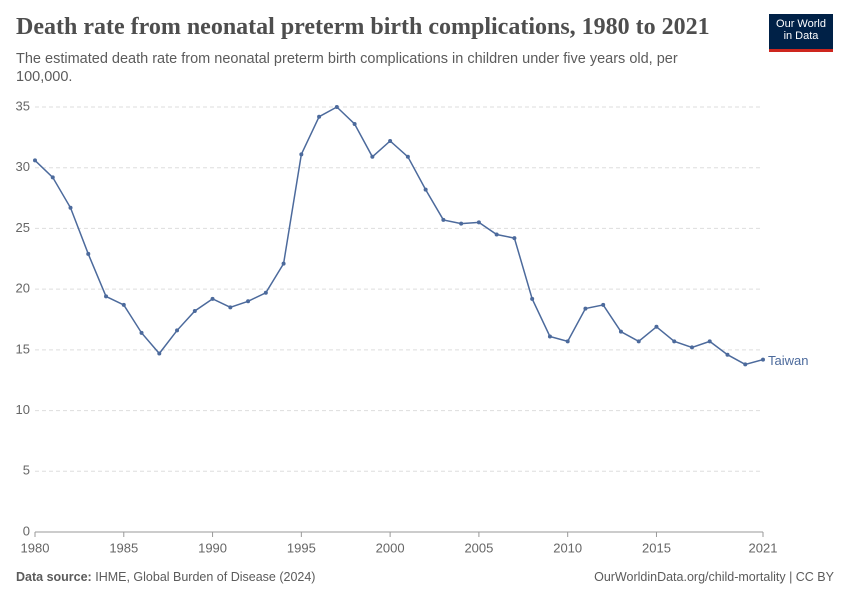 This screenshot has height=600, width=850. Describe the element at coordinates (301, 547) in the screenshot. I see `x-tick-label: 1995` at that location.